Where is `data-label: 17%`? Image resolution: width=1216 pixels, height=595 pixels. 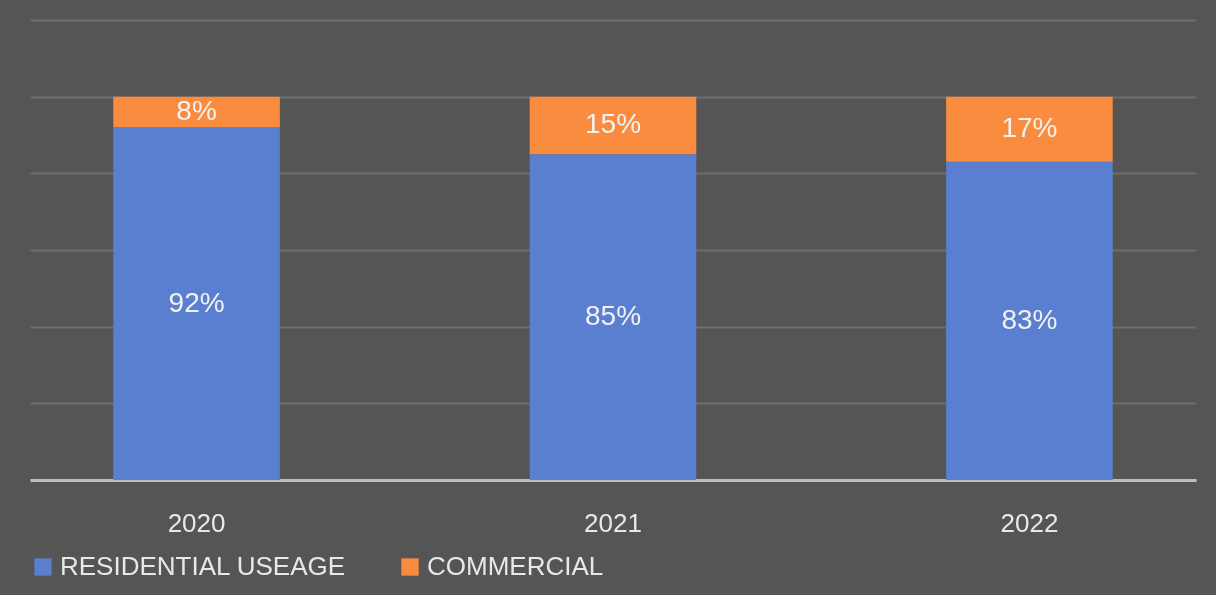 data-label: 17% is located at coordinates (1029, 128).